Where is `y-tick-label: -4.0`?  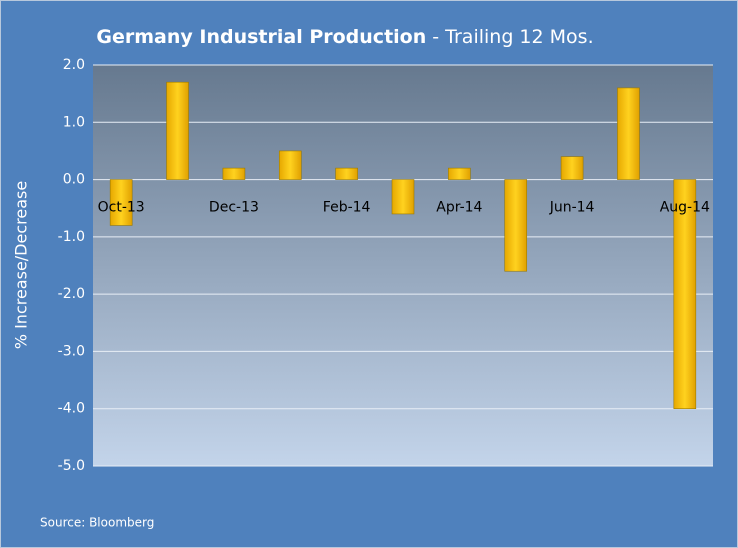
y-tick-label: -4.0 is located at coordinates (71, 409).